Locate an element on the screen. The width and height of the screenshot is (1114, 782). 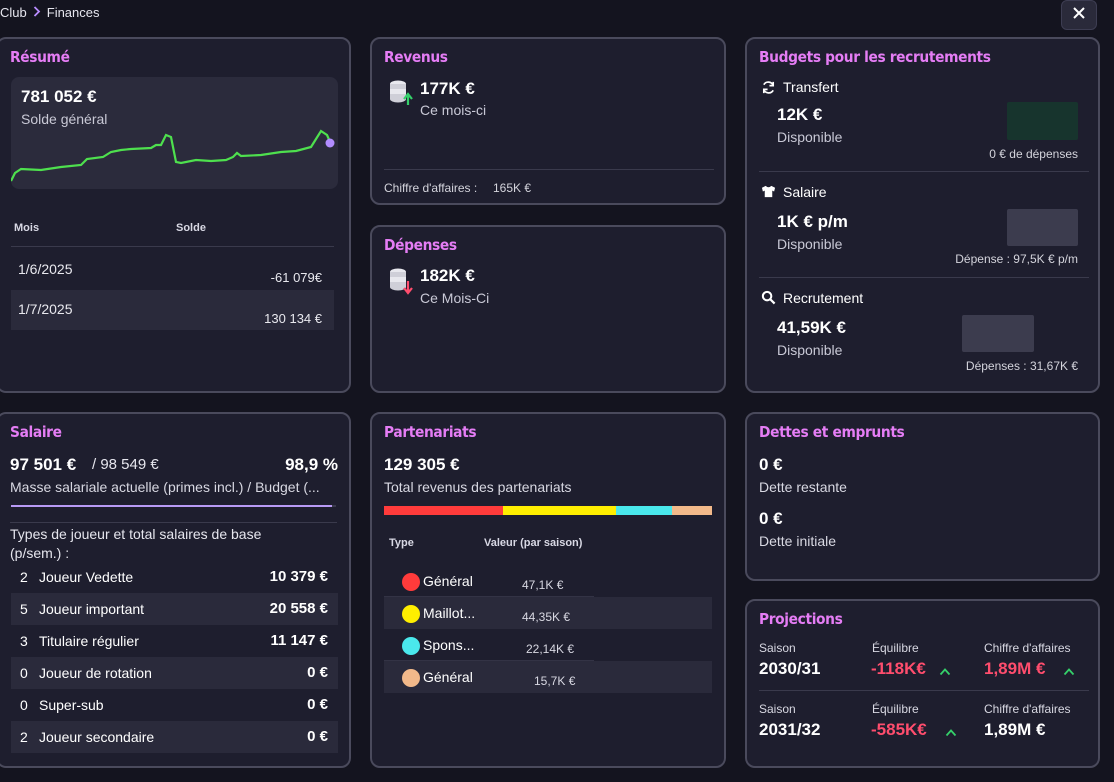
depenses-title: Dépenses is located at coordinates (420, 245).